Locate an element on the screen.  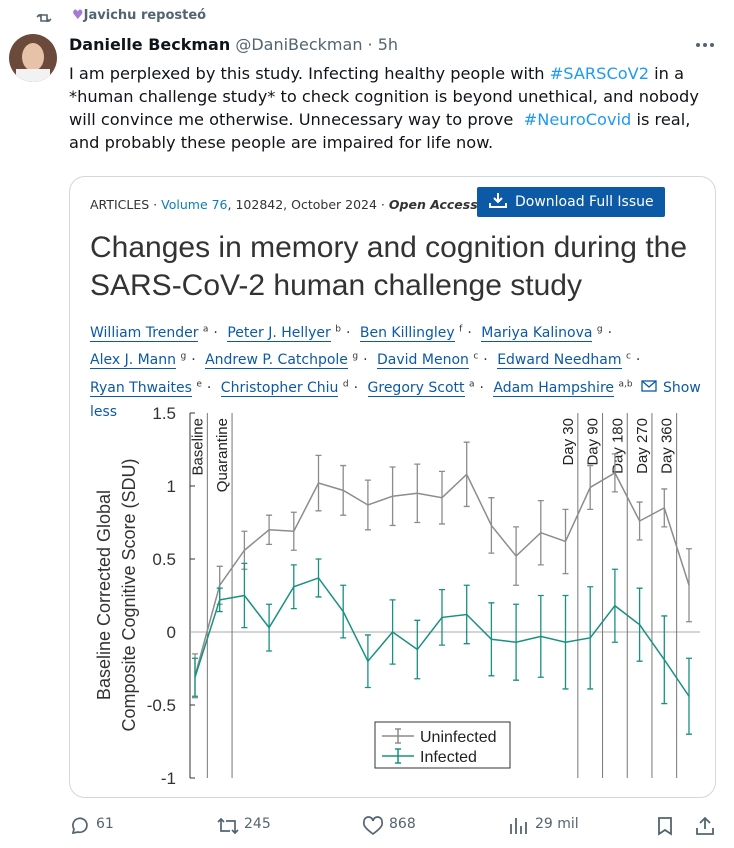
author: Edward Needham c · is located at coordinates (571, 360).